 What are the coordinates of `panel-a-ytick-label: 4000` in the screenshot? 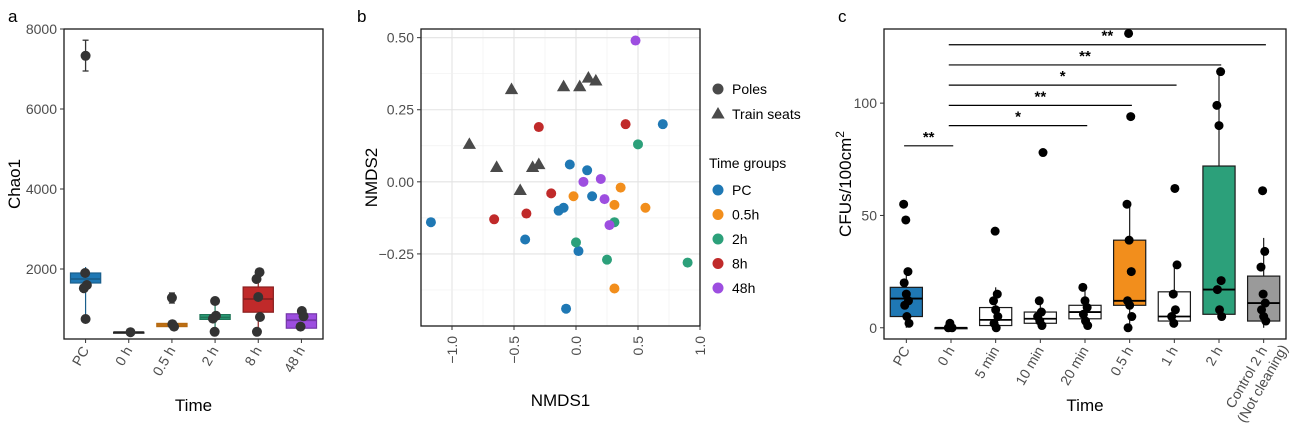 It's located at (41, 189).